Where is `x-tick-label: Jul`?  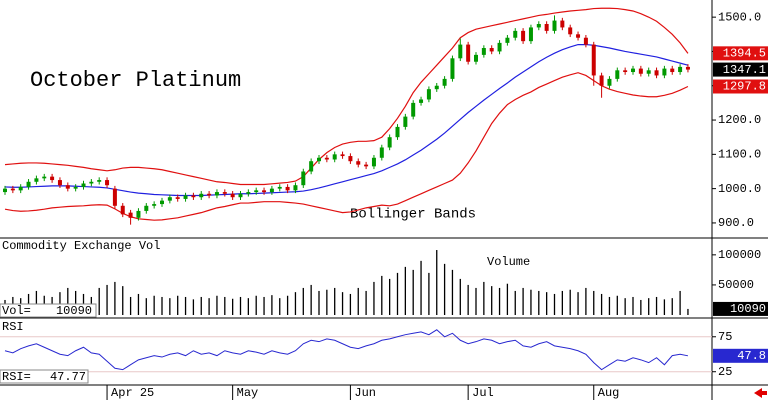 x-tick-label: Jul is located at coordinates (483, 393).